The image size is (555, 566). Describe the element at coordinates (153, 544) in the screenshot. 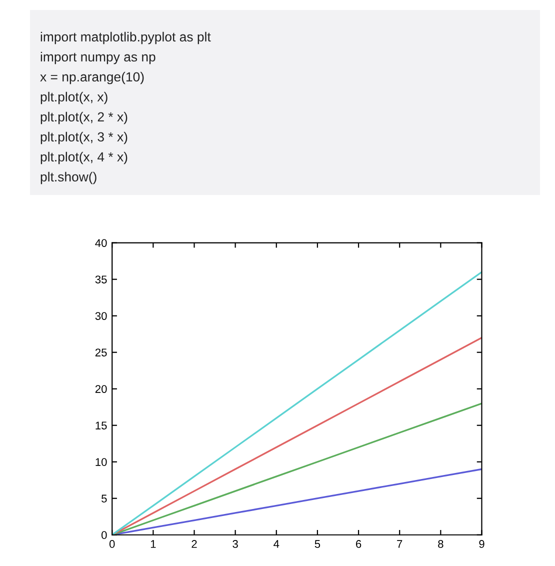

I see `x-tick-label: 1` at that location.